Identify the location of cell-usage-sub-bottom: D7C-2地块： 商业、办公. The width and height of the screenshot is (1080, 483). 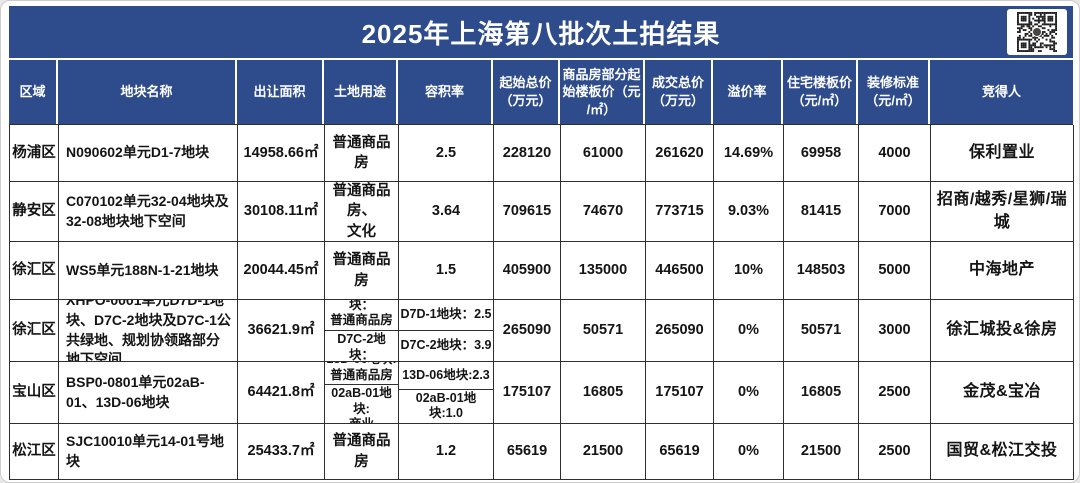
(361, 347).